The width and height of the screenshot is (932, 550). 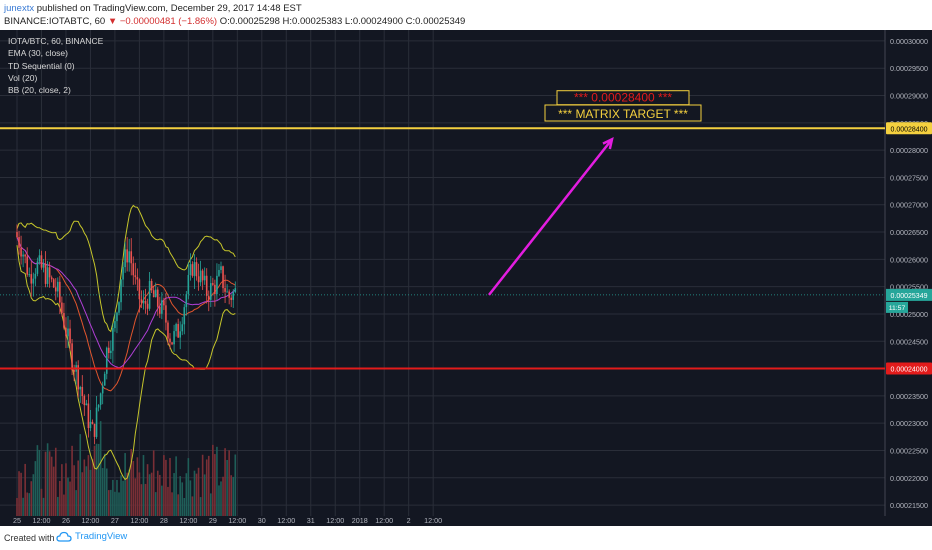 What do you see at coordinates (17, 520) in the screenshot?
I see `x-tick-label: 25` at bounding box center [17, 520].